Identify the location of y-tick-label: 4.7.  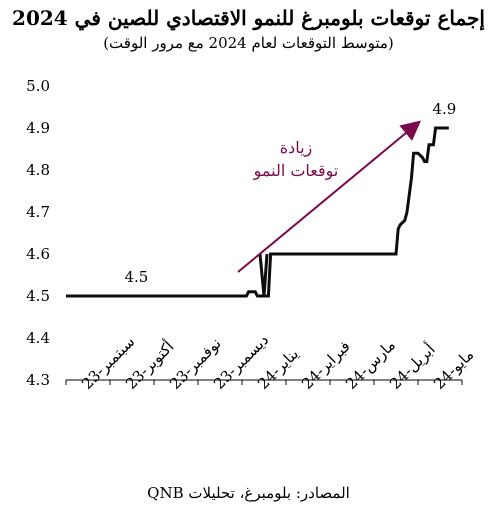
(38, 212).